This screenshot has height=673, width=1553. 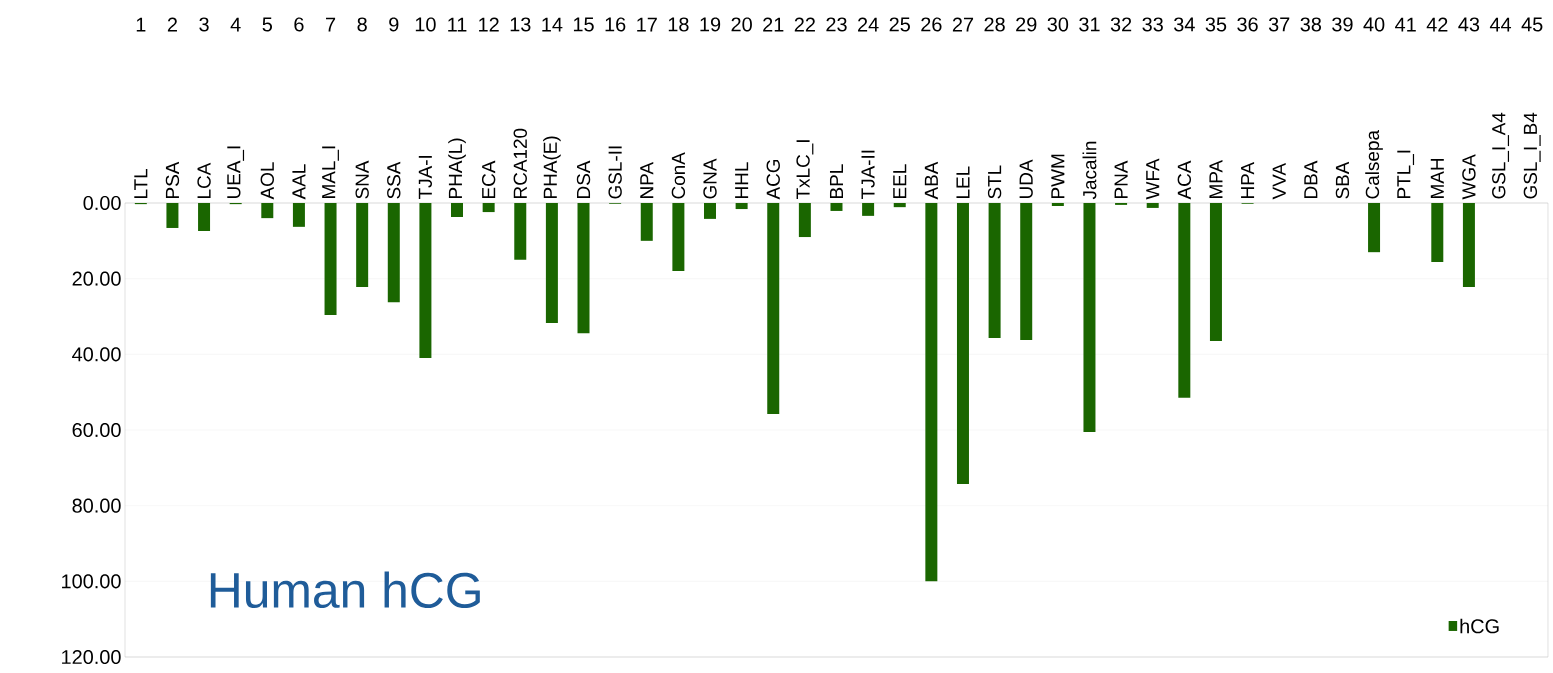 I want to click on text: 17, so click(x=647, y=24).